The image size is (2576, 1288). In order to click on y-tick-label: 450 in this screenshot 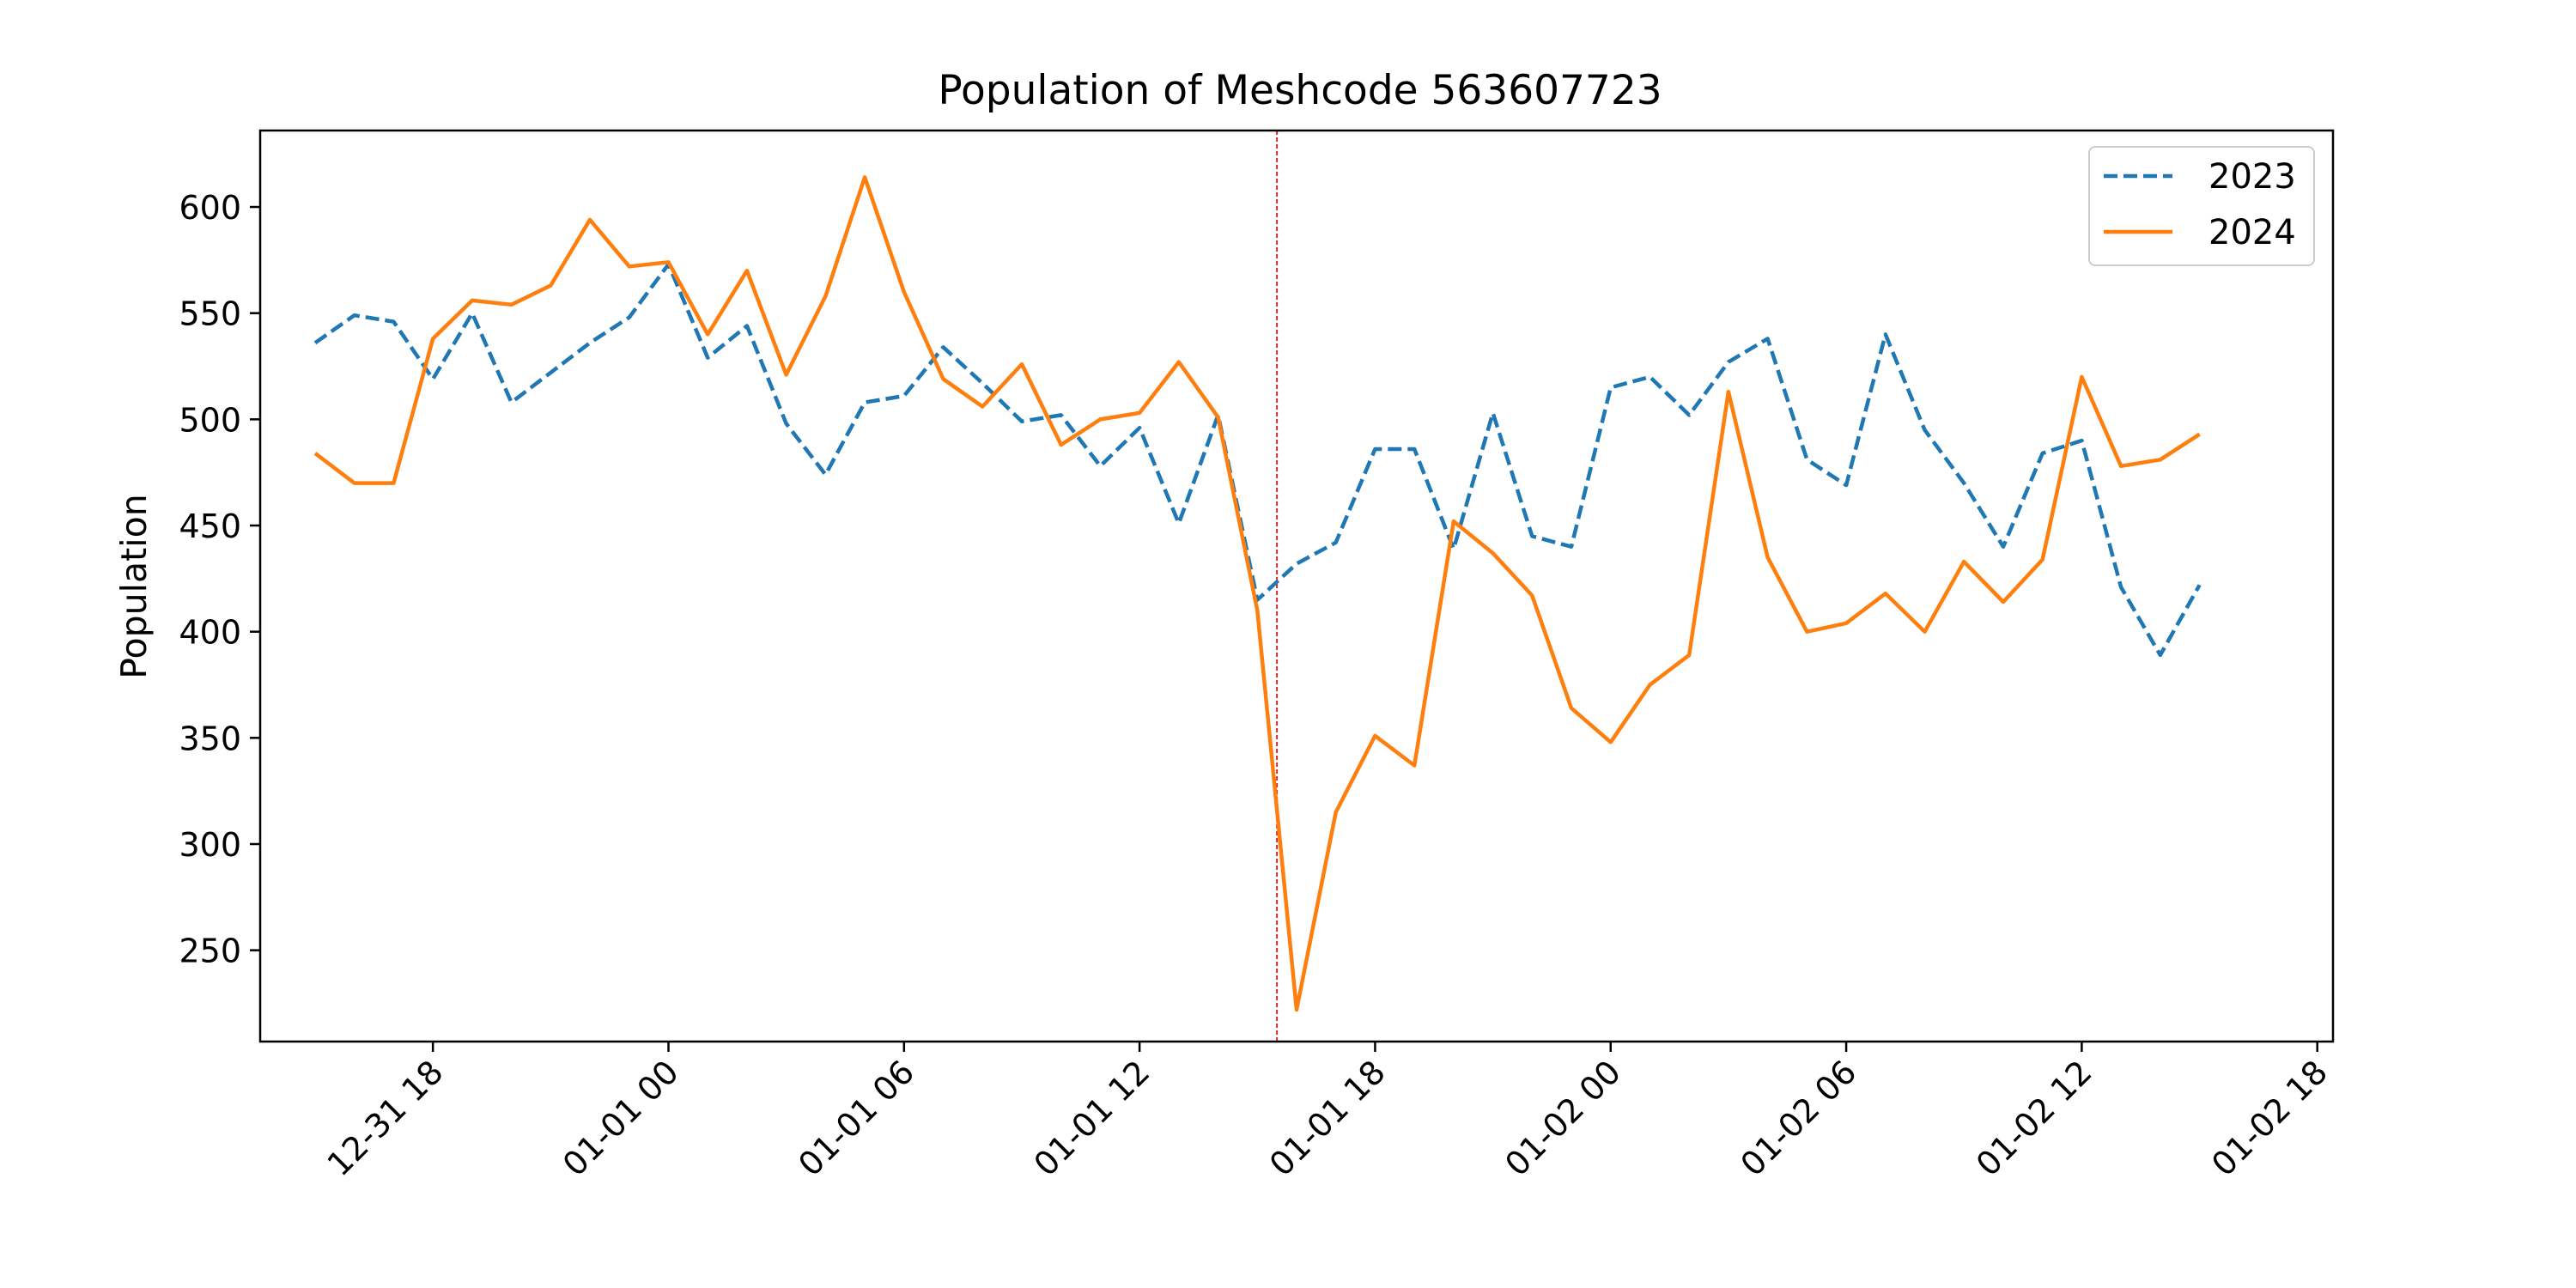, I will do `click(210, 526)`.